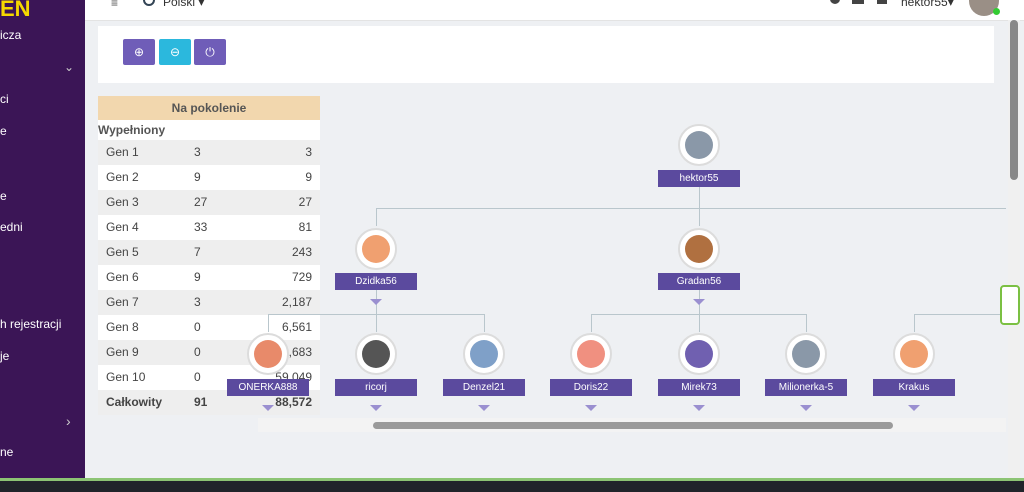 The image size is (1024, 492). Describe the element at coordinates (376, 281) in the screenshot. I see `node-label: Dzidka56` at that location.